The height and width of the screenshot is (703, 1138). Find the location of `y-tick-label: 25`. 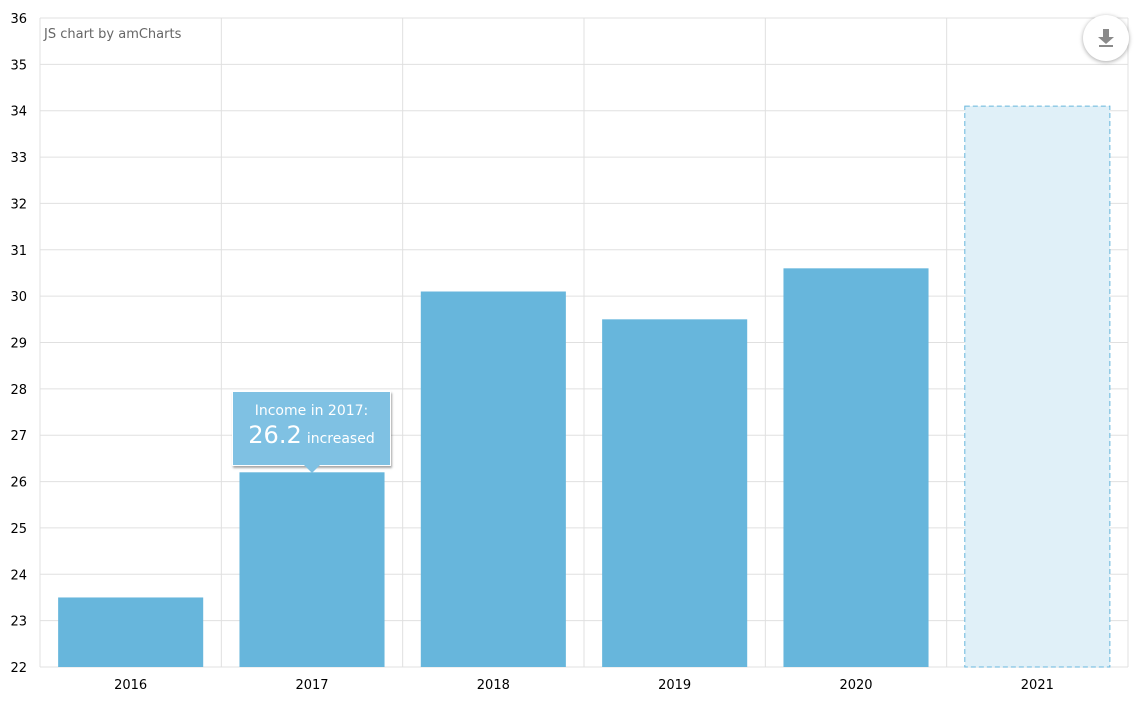

y-tick-label: 25 is located at coordinates (18, 529).